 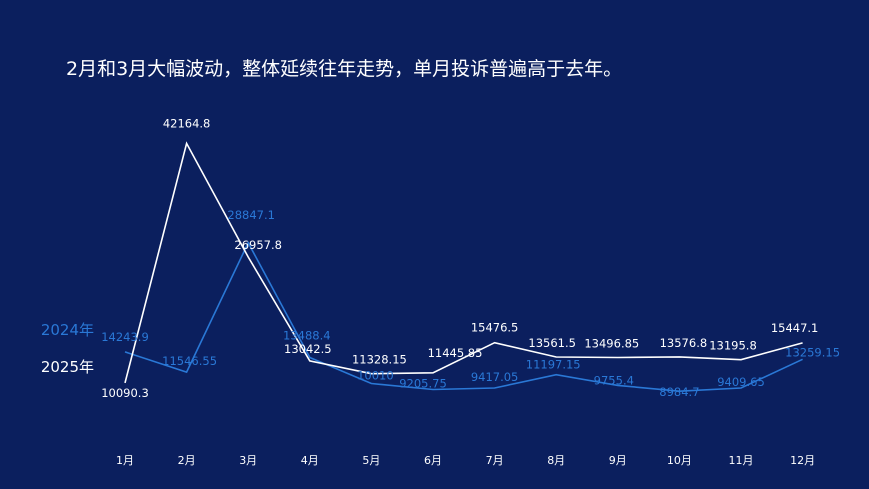 What do you see at coordinates (741, 460) in the screenshot?
I see `x-tick-label: 11月` at bounding box center [741, 460].